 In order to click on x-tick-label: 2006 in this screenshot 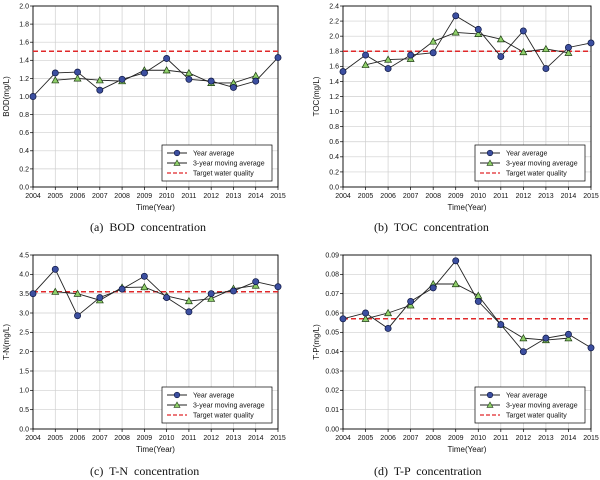, I will do `click(78, 438)`.